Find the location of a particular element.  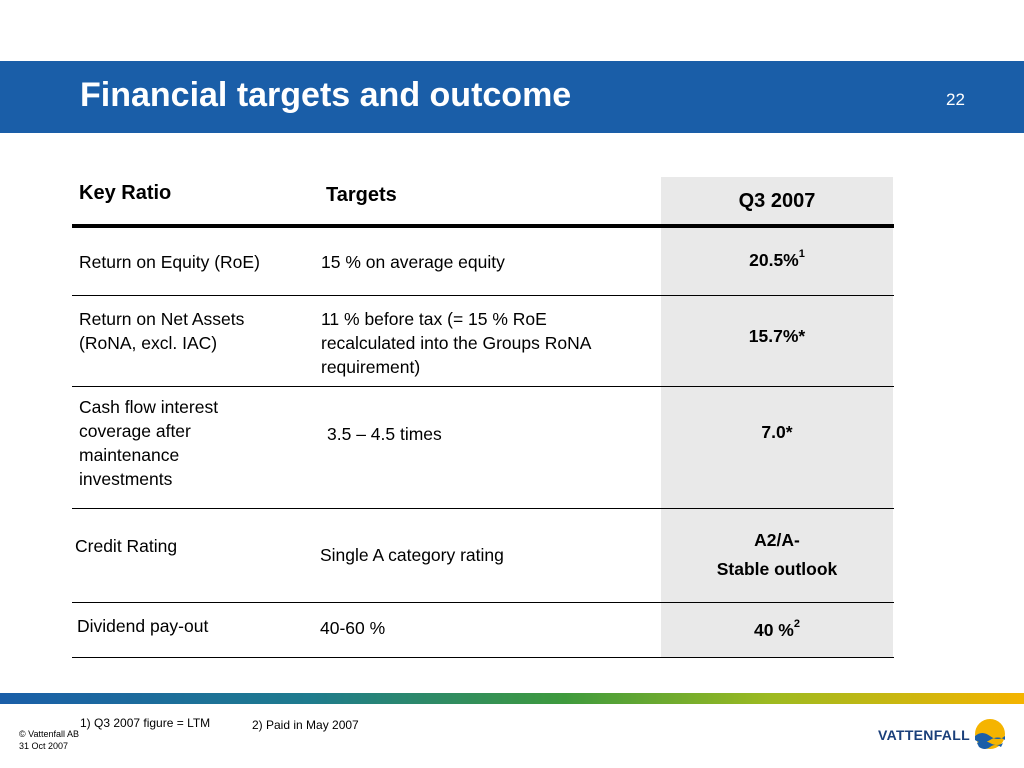

header-rule is located at coordinates (483, 226).